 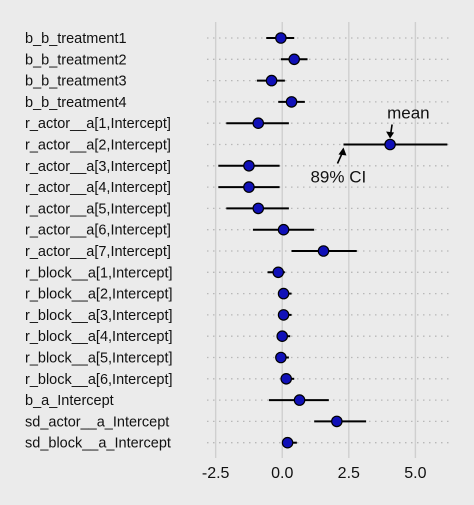 I want to click on parameter-label: r_actor__a[7,Intercept], so click(x=98, y=252).